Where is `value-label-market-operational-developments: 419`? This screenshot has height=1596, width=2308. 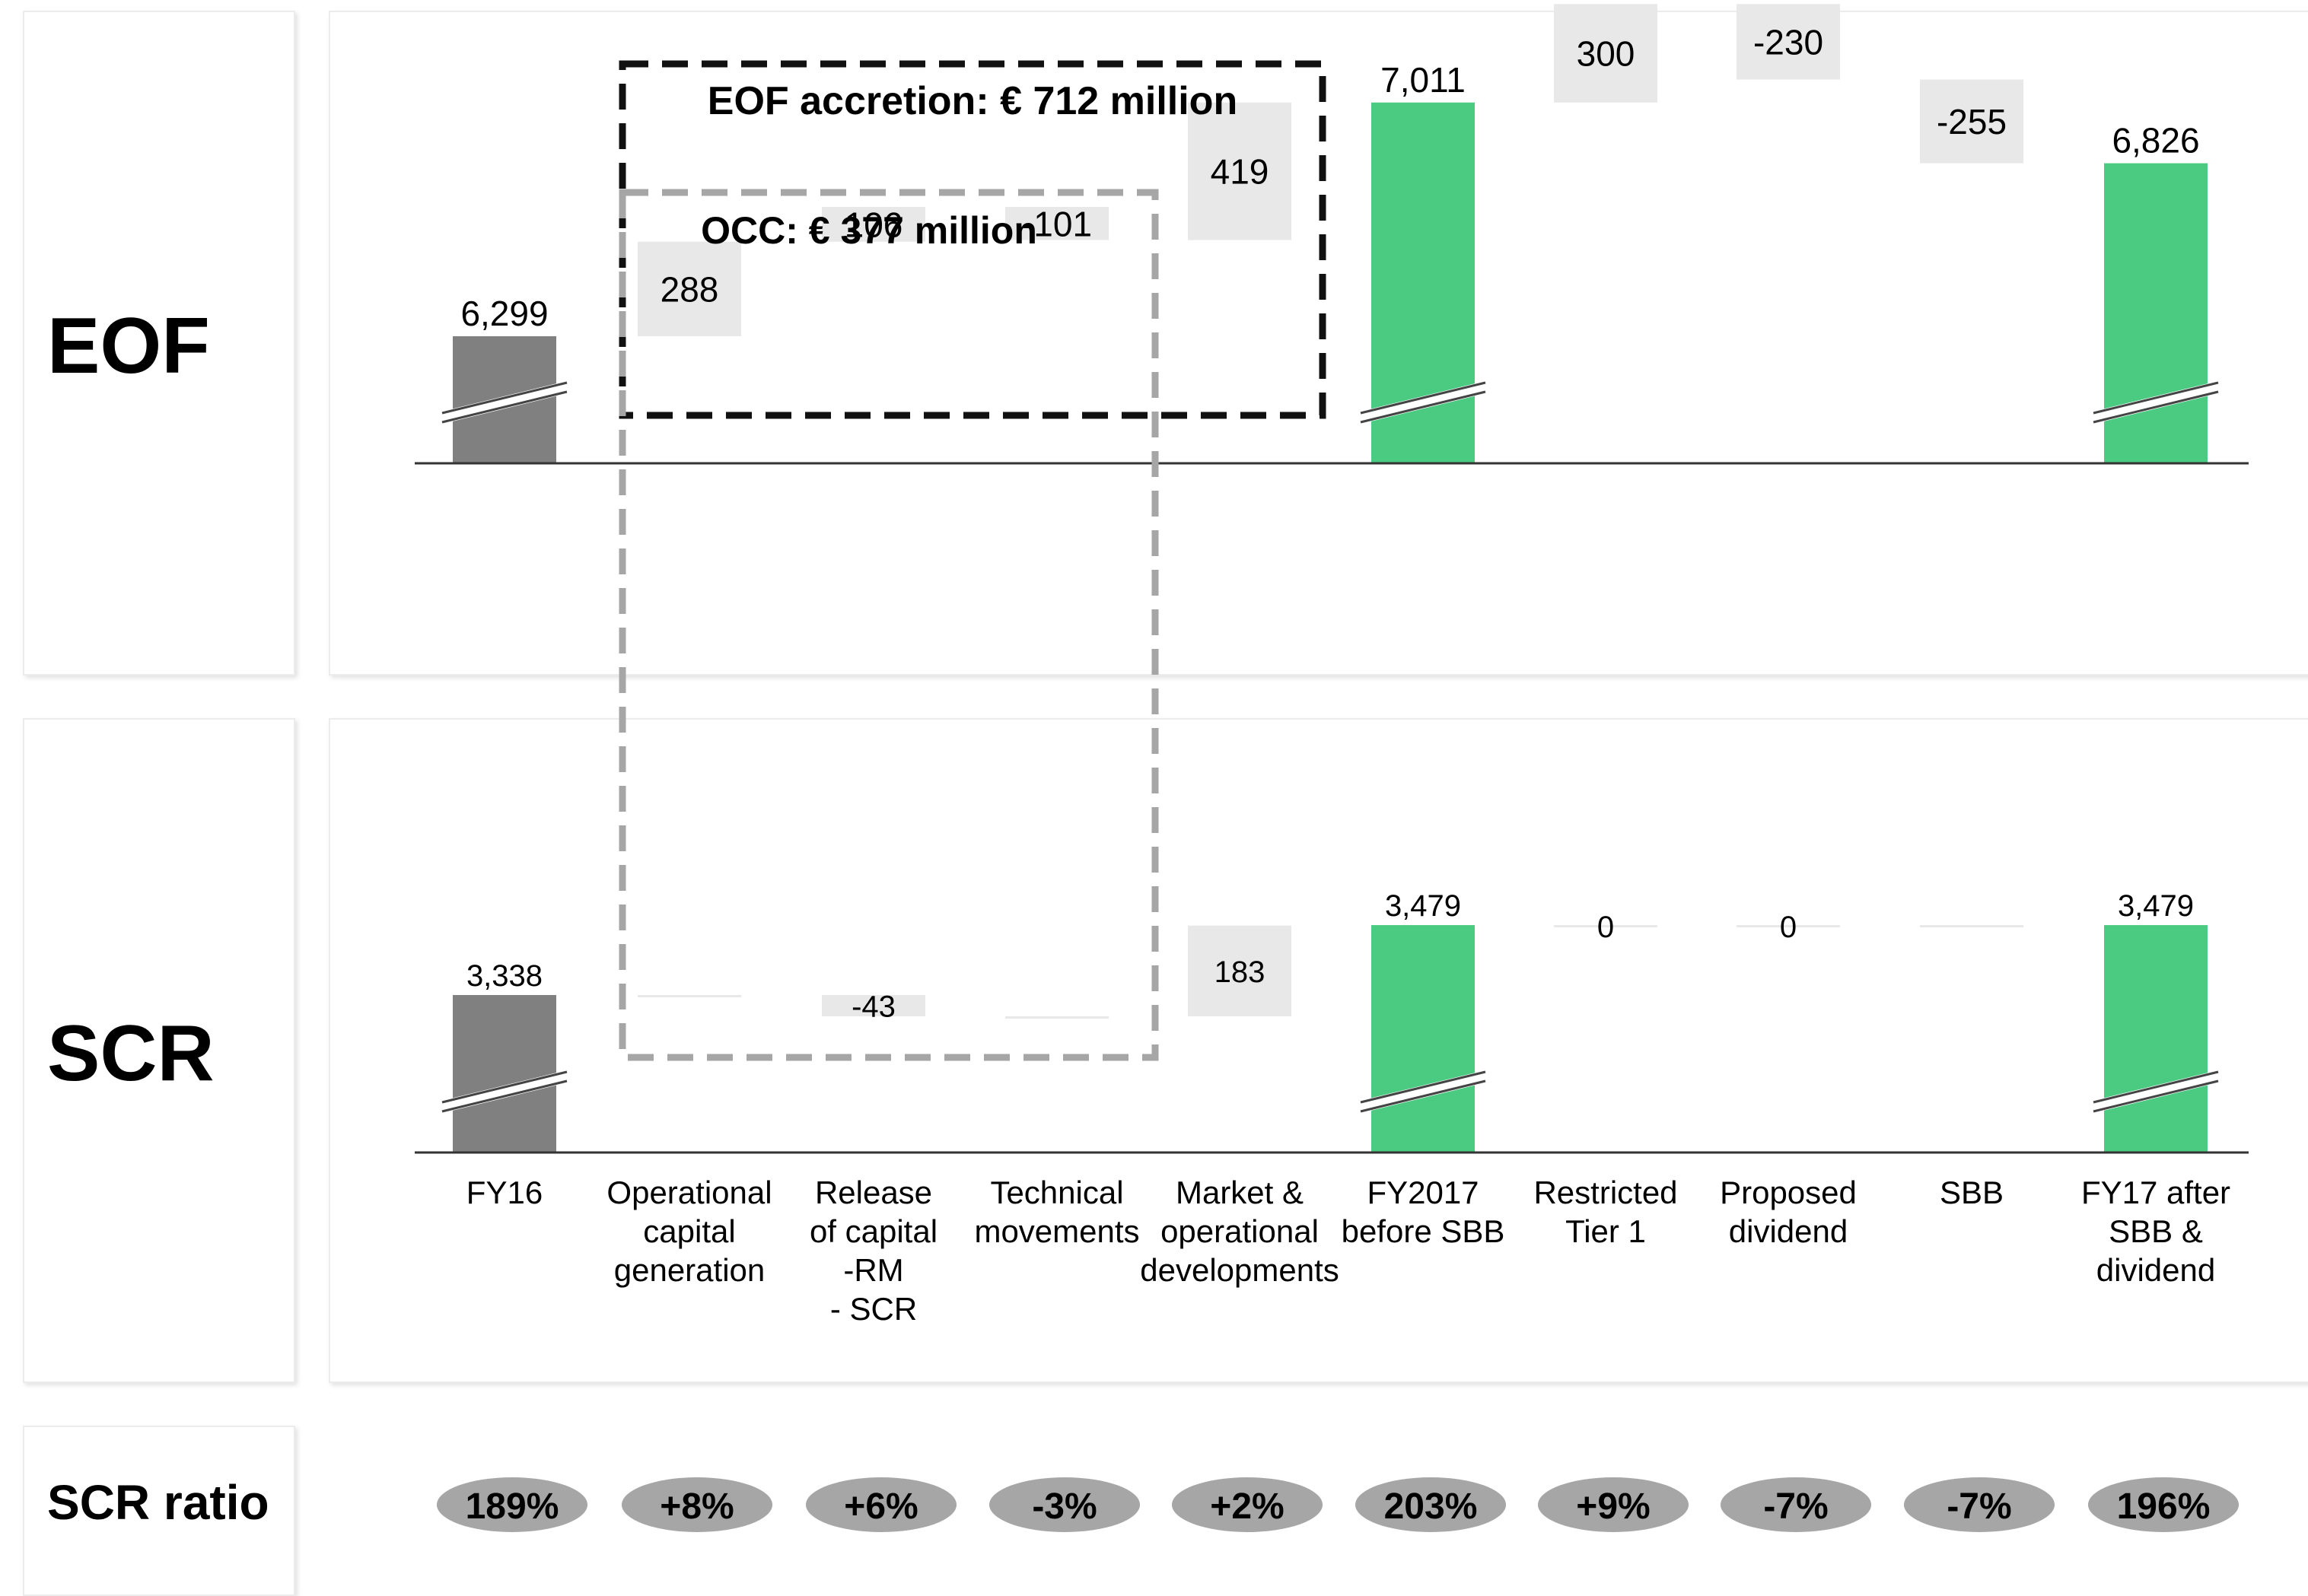 value-label-market-operational-developments: 419 is located at coordinates (1240, 172).